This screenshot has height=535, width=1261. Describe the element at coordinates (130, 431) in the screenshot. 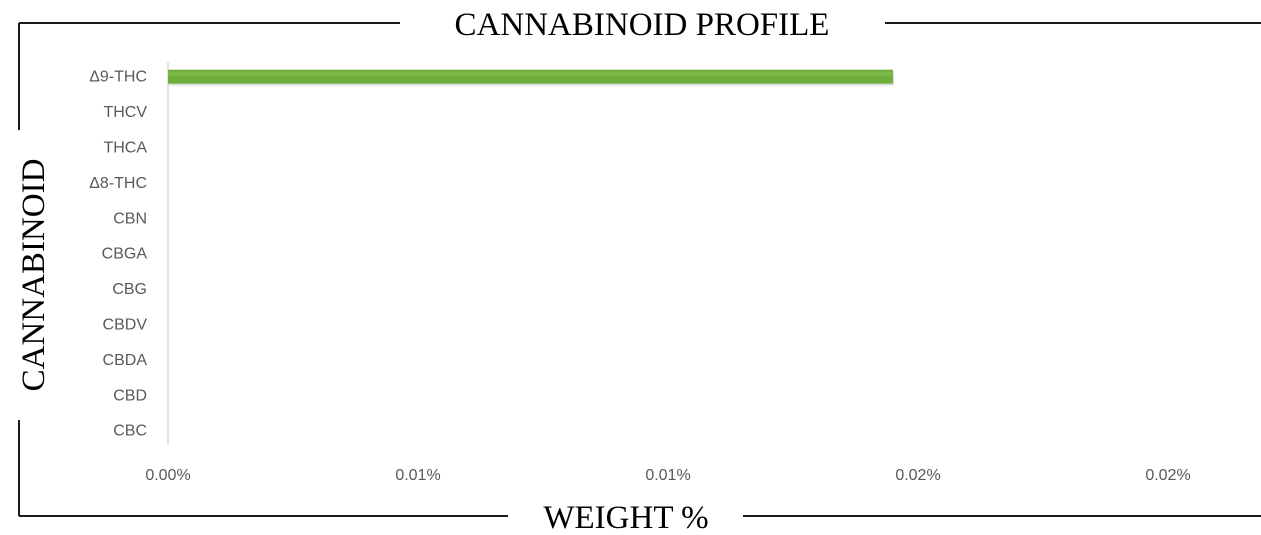

I see `category-label: CBC` at that location.